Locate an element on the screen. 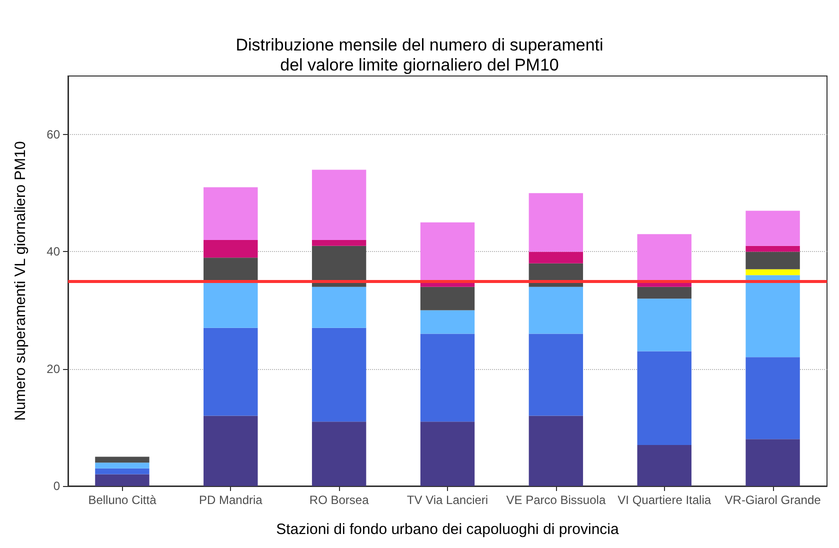 The width and height of the screenshot is (839, 548). x-tick-label: PD Mandria is located at coordinates (230, 500).